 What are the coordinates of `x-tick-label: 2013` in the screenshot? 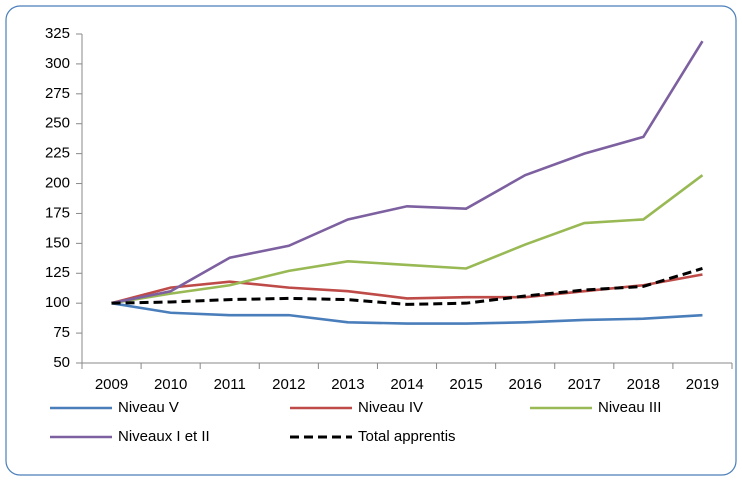 It's located at (347, 384).